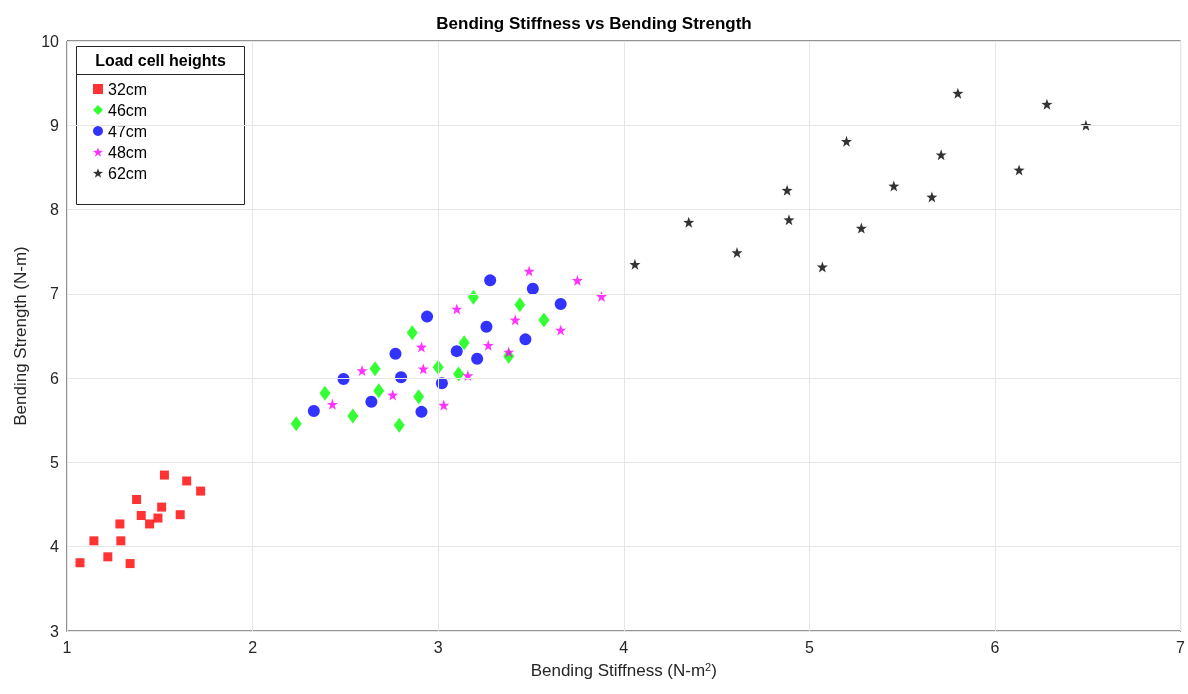 Image resolution: width=1188 pixels, height=694 pixels. I want to click on y-tick-label: 9, so click(55, 125).